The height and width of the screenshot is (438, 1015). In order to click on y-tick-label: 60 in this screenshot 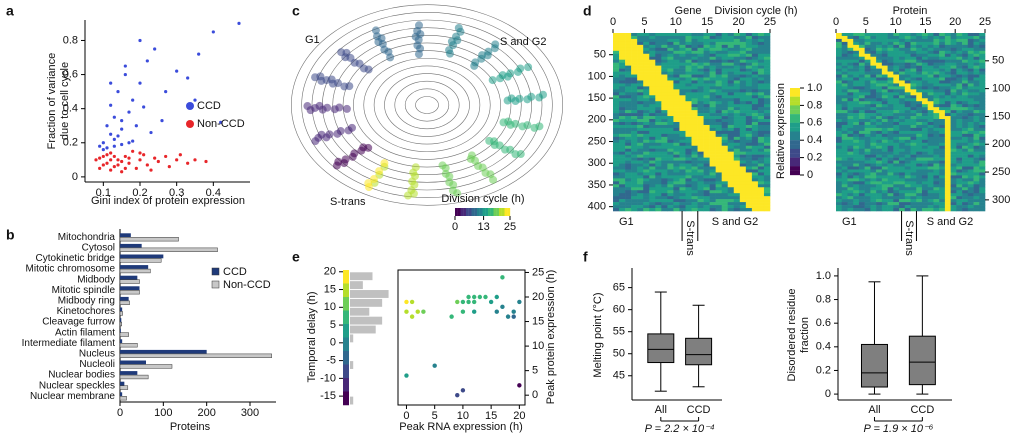, I will do `click(619, 310)`.